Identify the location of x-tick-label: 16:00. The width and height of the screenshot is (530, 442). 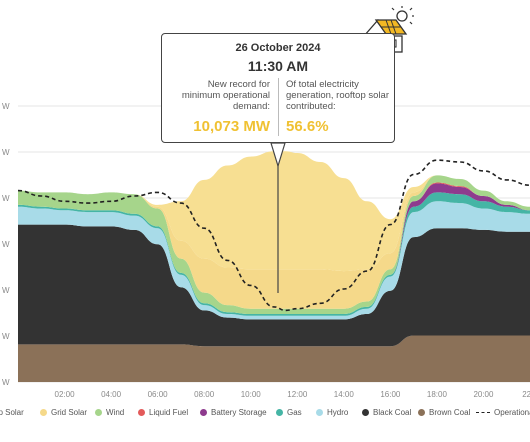
(390, 394).